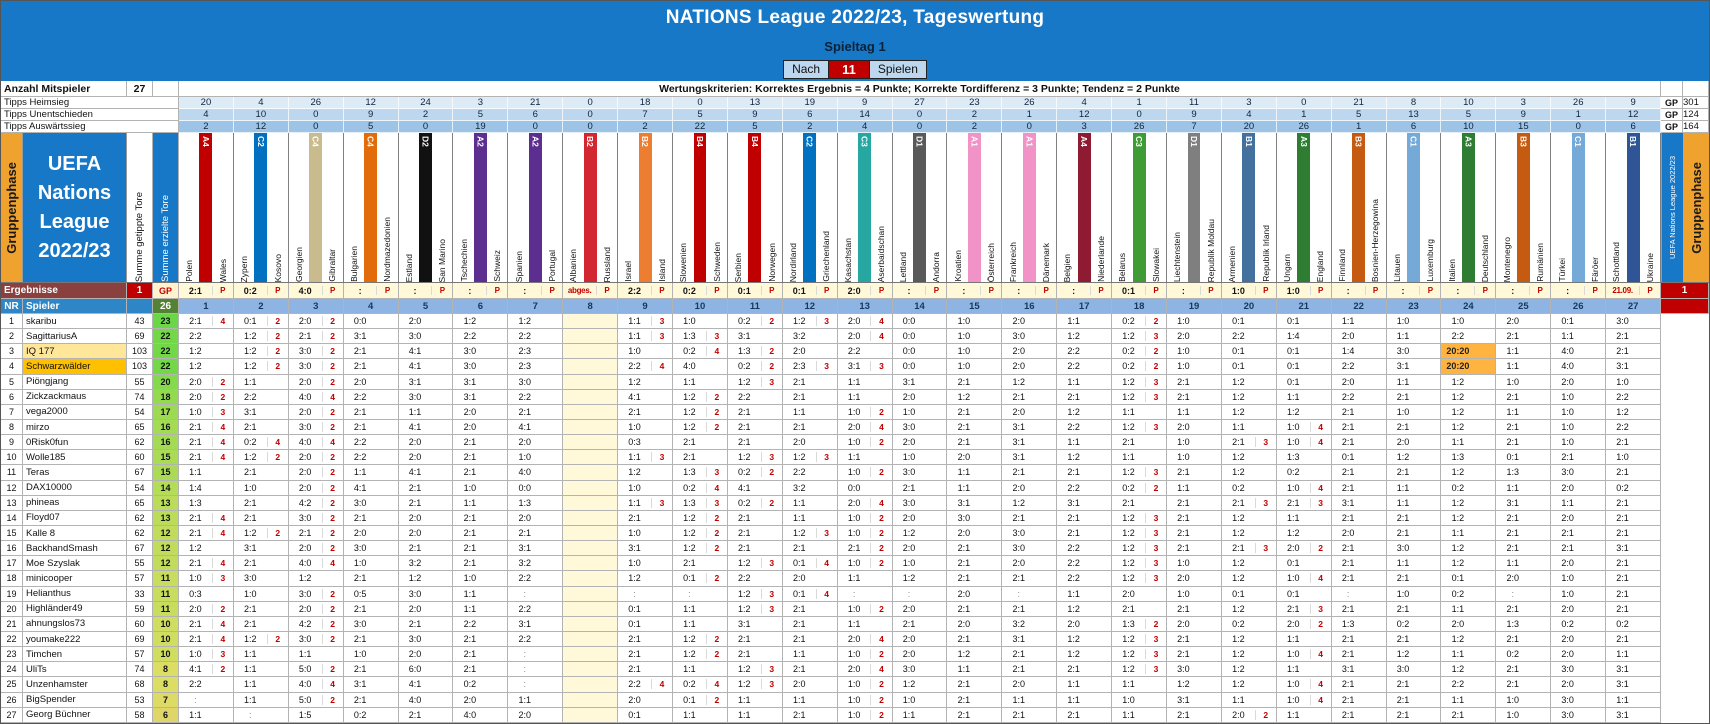  What do you see at coordinates (536, 352) in the screenshot?
I see `tip-cell: 2:3` at bounding box center [536, 352].